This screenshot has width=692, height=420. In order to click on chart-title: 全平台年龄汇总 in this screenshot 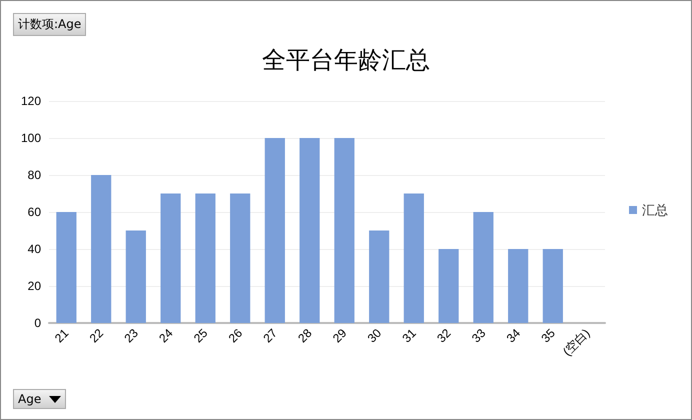, I will do `click(346, 60)`.